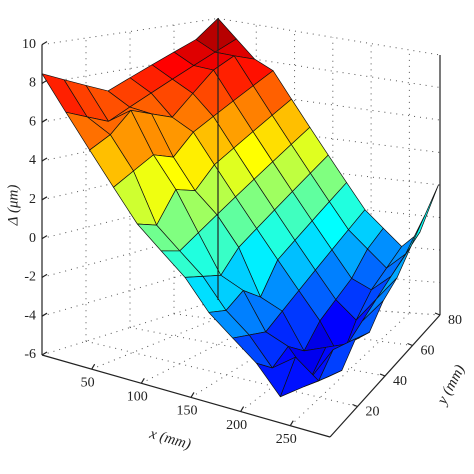  Describe the element at coordinates (451, 385) in the screenshot. I see `y-axis-title: y (mm)` at that location.